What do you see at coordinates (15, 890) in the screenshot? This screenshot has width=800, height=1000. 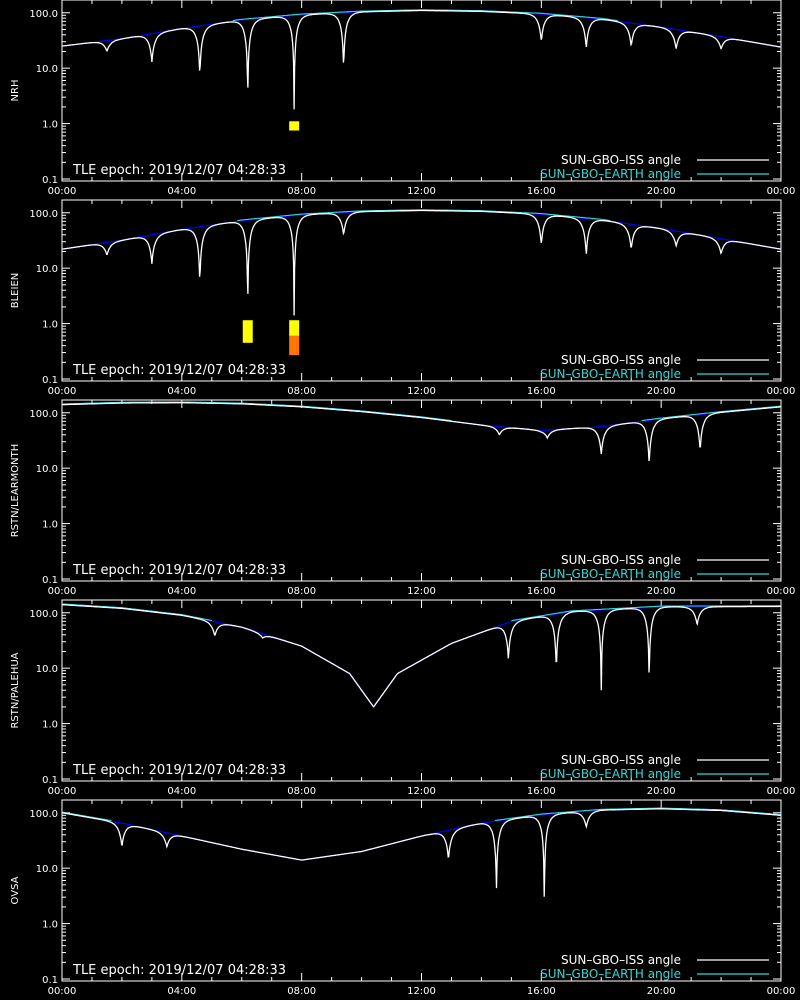 I see `y-axis-label: OVSA` at bounding box center [15, 890].